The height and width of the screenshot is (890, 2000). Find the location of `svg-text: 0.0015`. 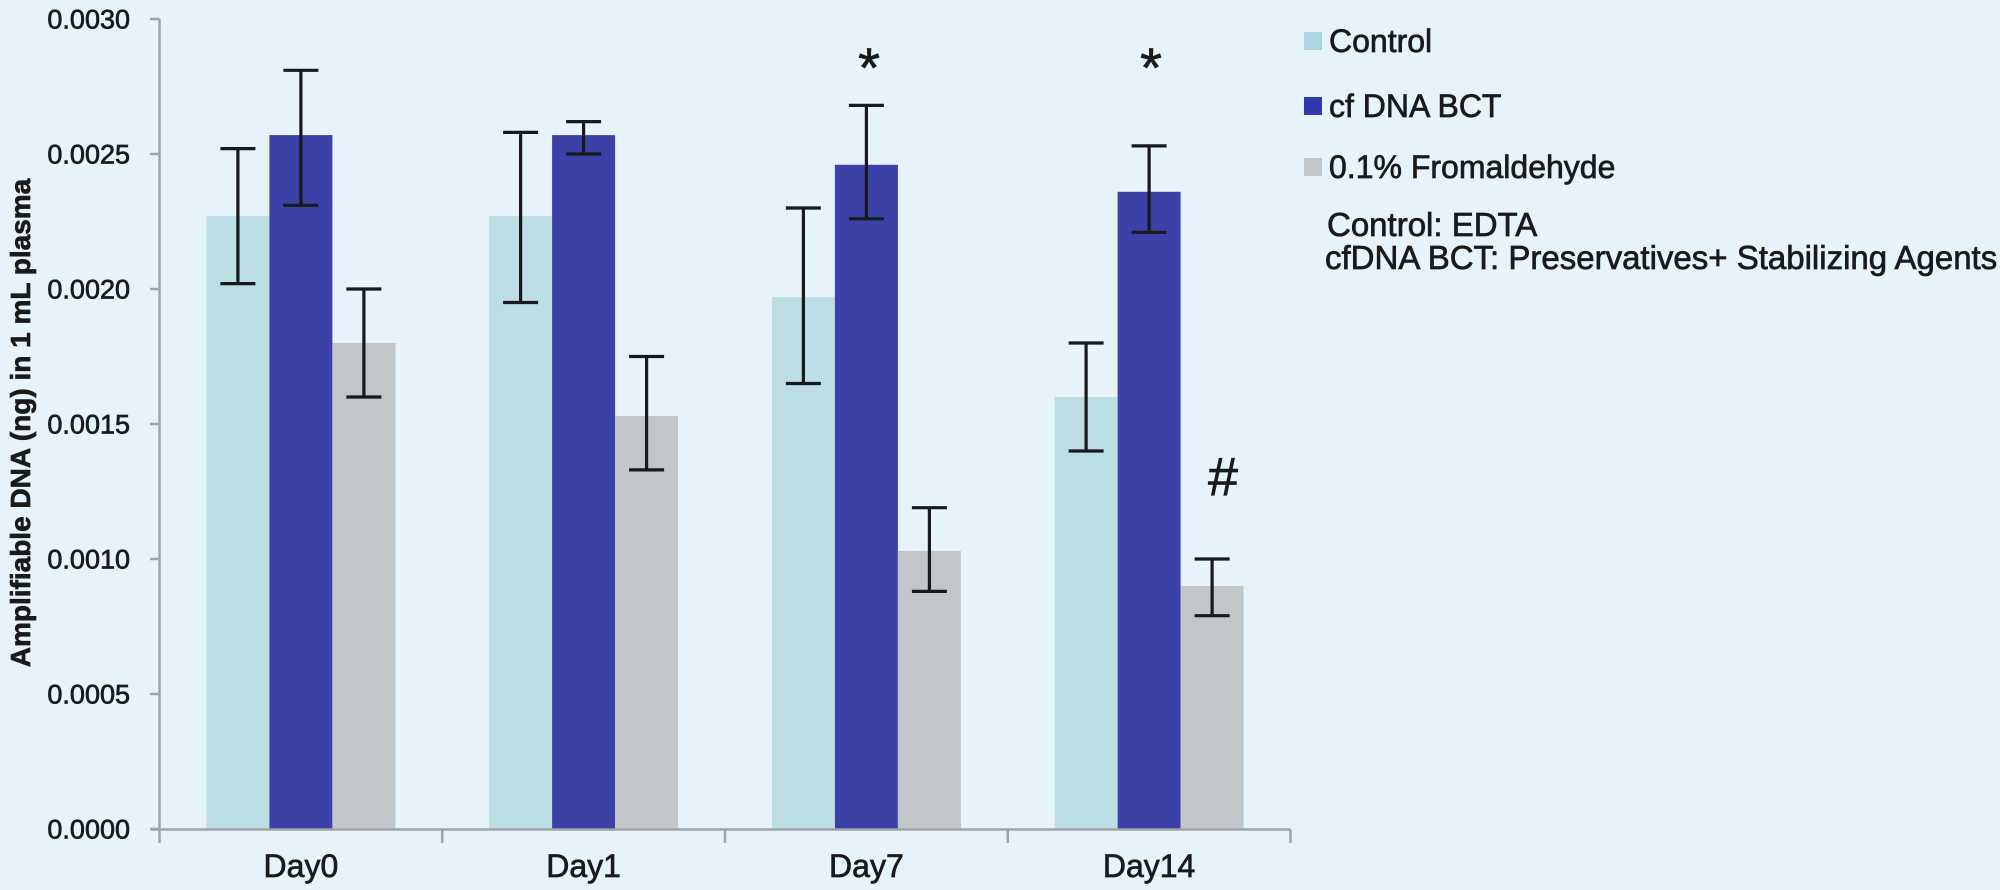

svg-text: 0.0015 is located at coordinates (88, 425).